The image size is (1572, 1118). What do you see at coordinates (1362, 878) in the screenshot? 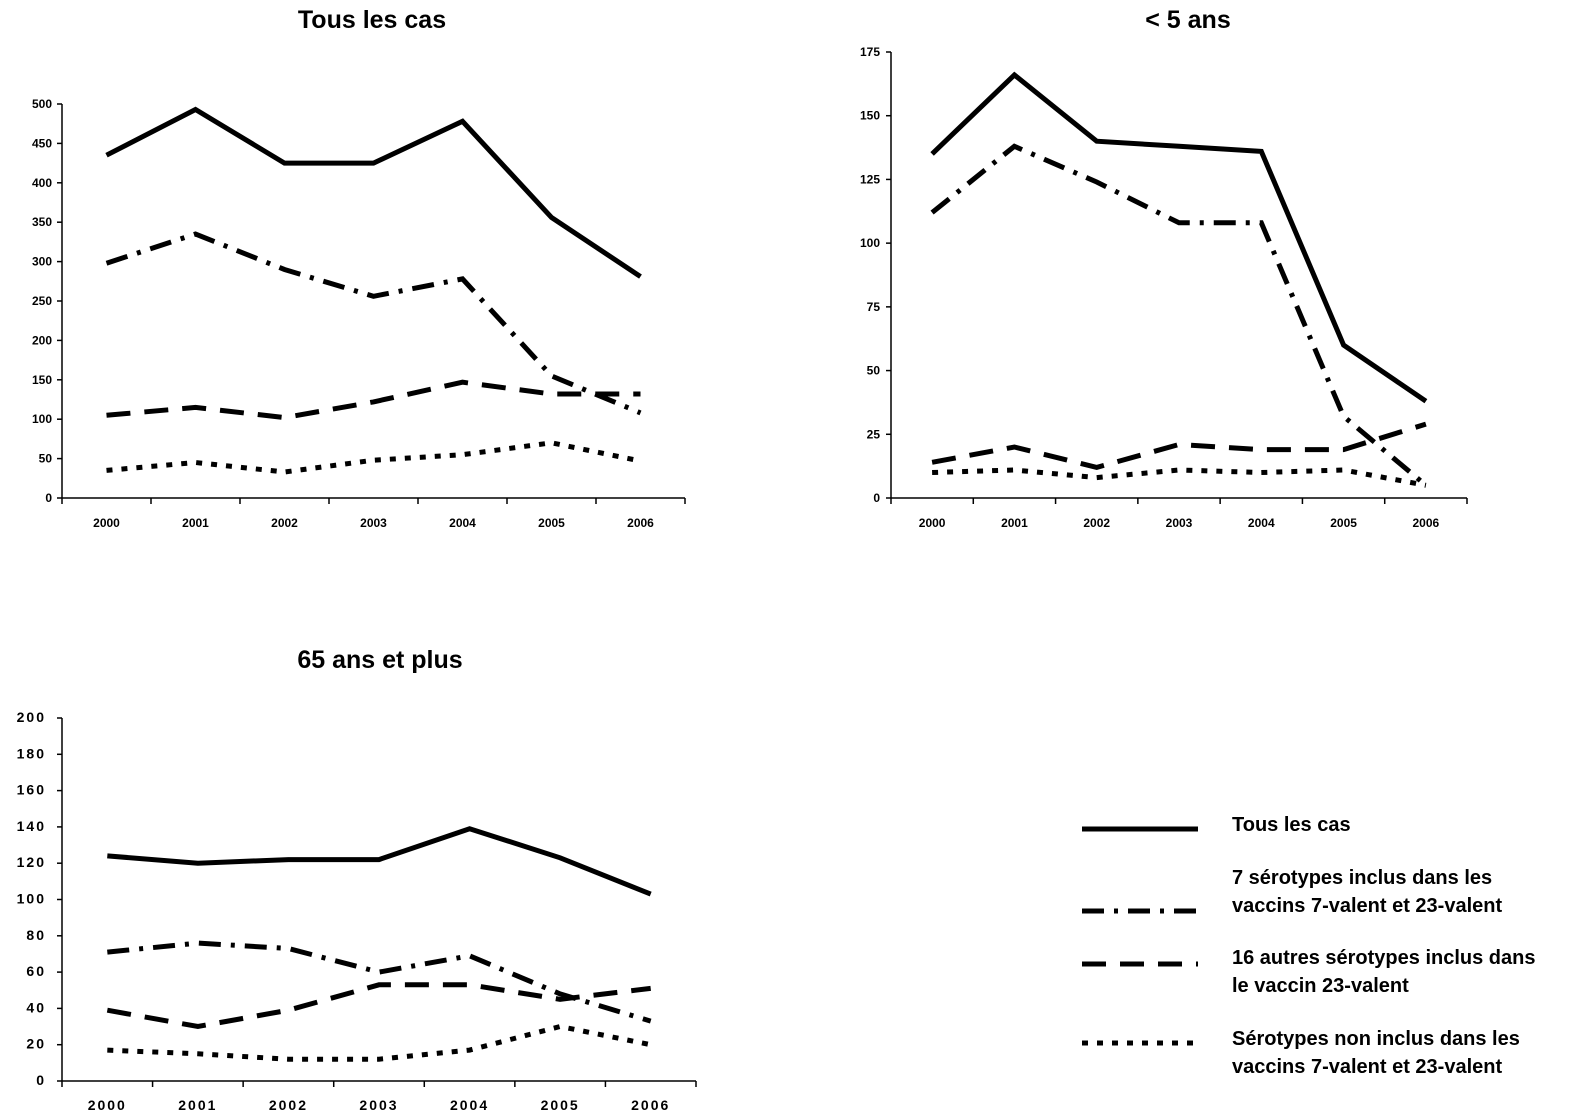
I see `legend-label: 7 sérotypes inclus dans les` at bounding box center [1362, 878].